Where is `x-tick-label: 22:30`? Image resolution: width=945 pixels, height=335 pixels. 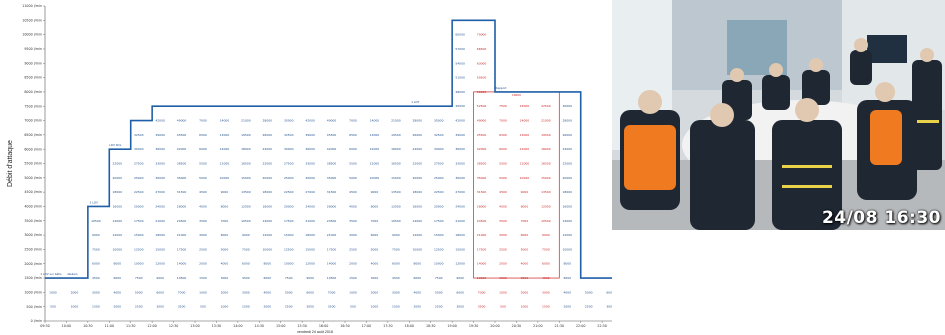
x-tick-label: 22:30 is located at coordinates (602, 326).